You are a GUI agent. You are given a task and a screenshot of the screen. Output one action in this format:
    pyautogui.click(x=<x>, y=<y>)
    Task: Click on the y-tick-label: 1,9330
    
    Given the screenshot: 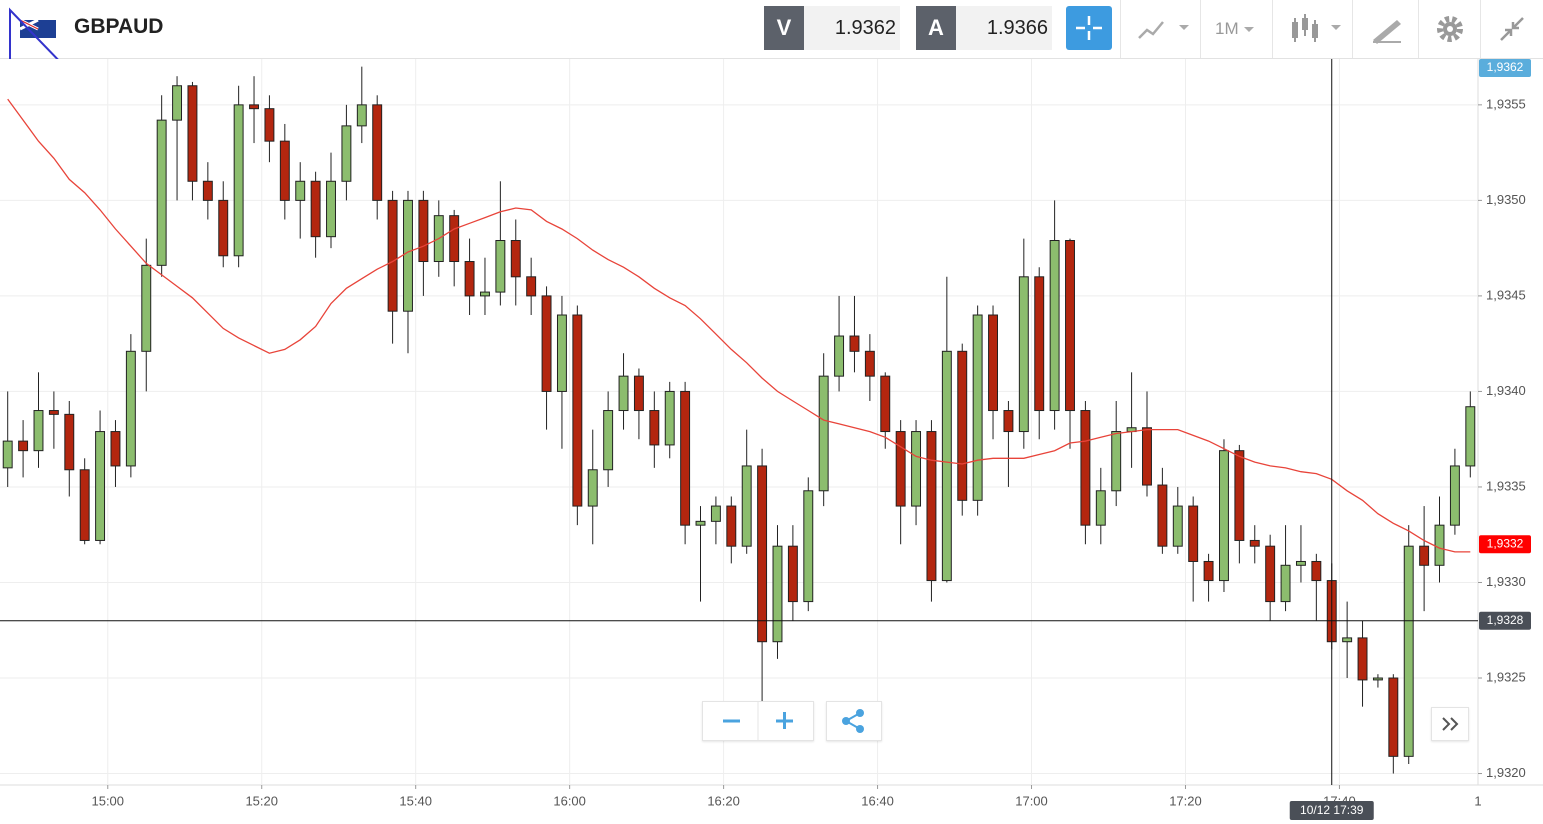 What is the action you would take?
    pyautogui.click(x=1506, y=581)
    